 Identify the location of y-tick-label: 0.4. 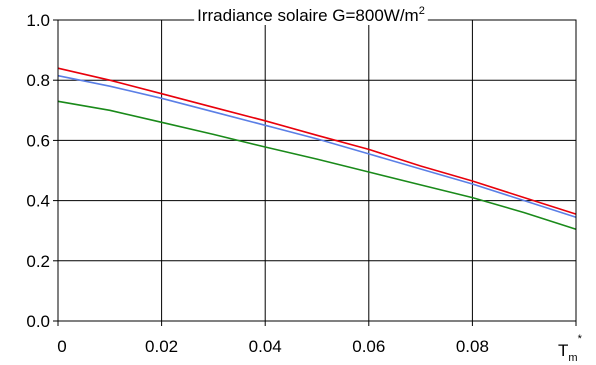
(38, 201).